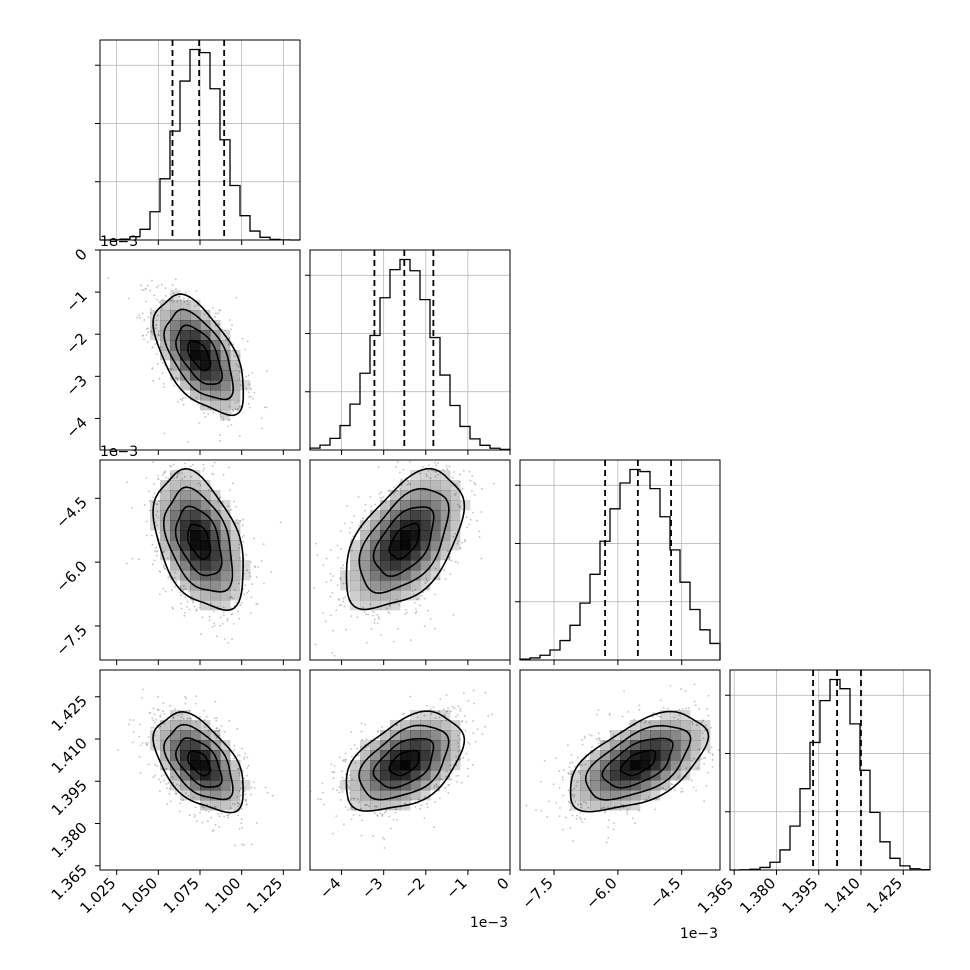 The width and height of the screenshot is (970, 970). Describe the element at coordinates (715, 895) in the screenshot. I see `x-tick-label: 1.365` at that location.